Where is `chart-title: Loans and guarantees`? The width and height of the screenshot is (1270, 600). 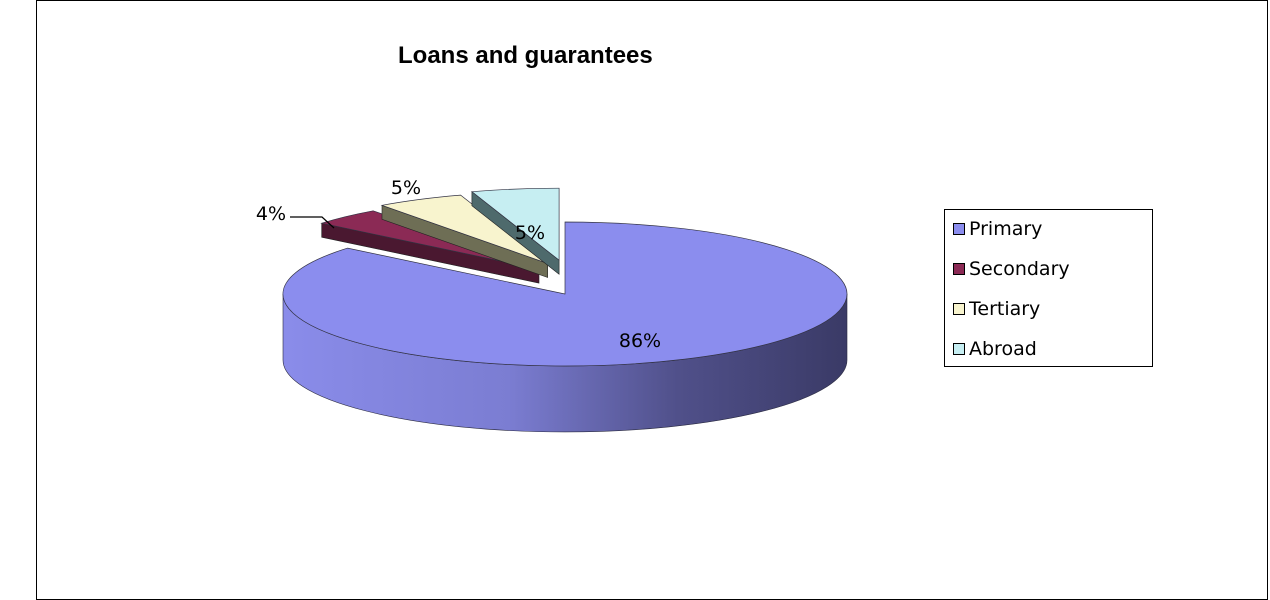 chart-title: Loans and guarantees is located at coordinates (525, 55).